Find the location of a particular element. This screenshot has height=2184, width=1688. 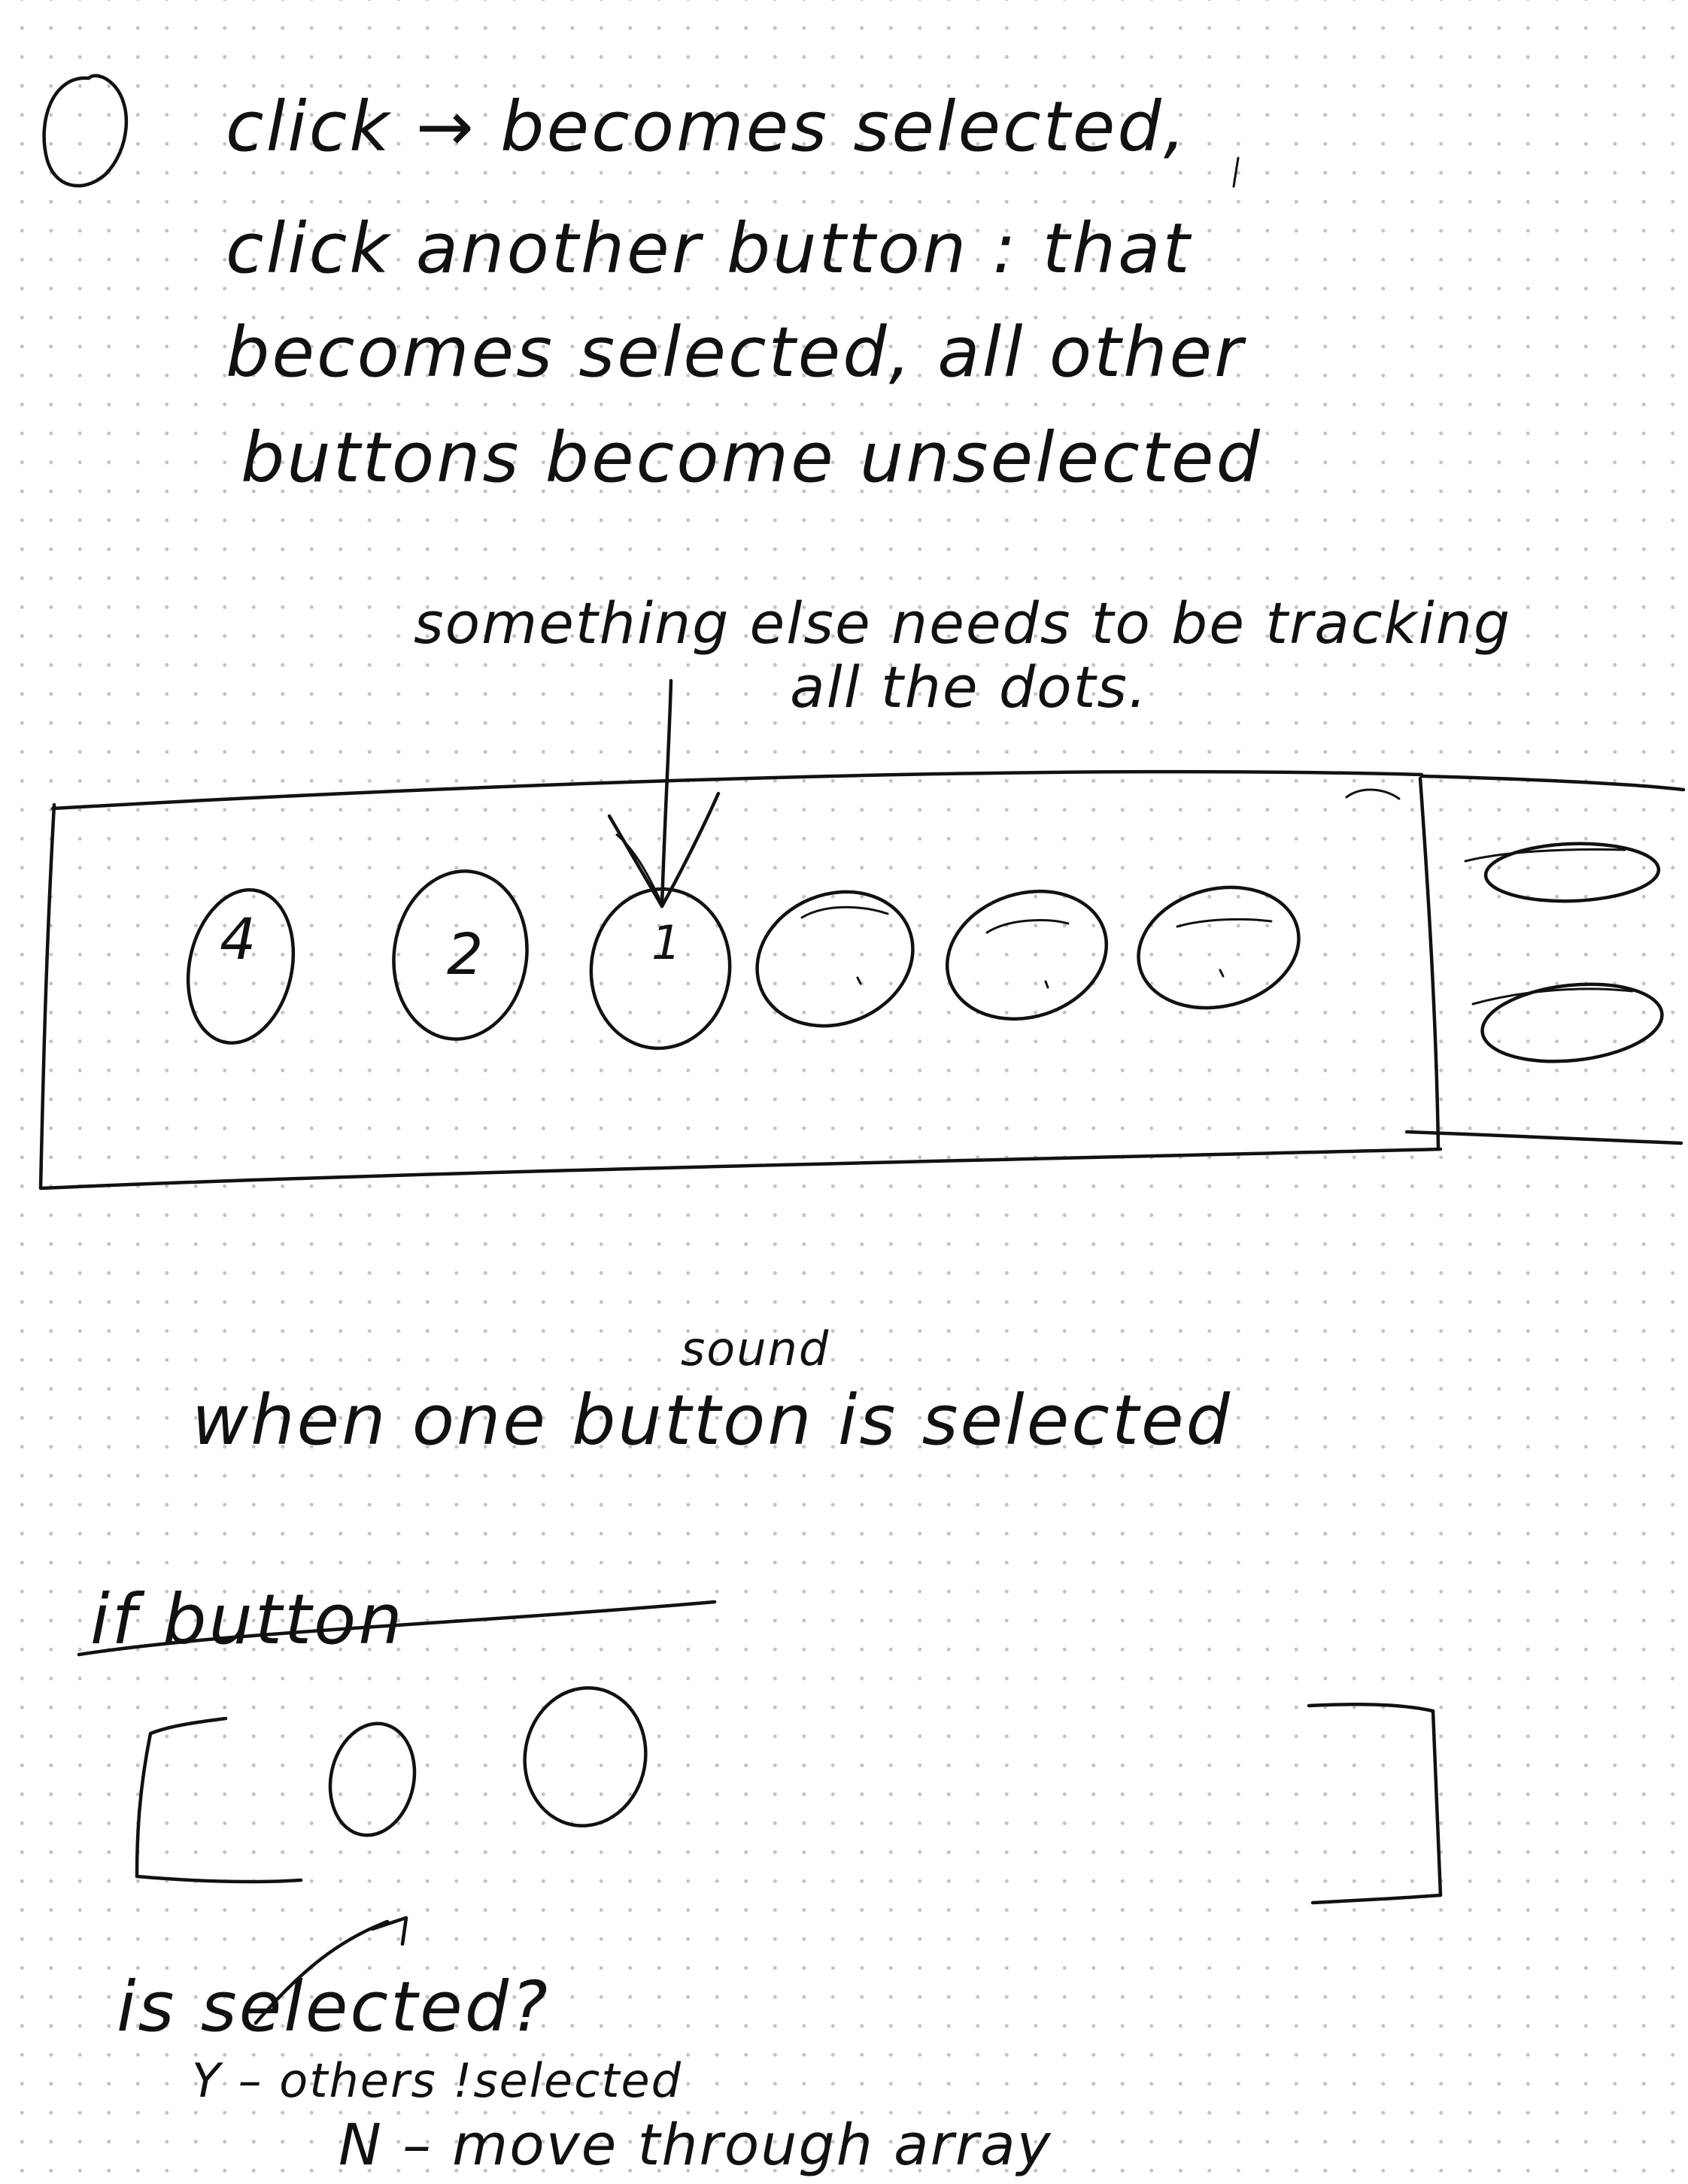

tracking-arrow is located at coordinates (664, 793).